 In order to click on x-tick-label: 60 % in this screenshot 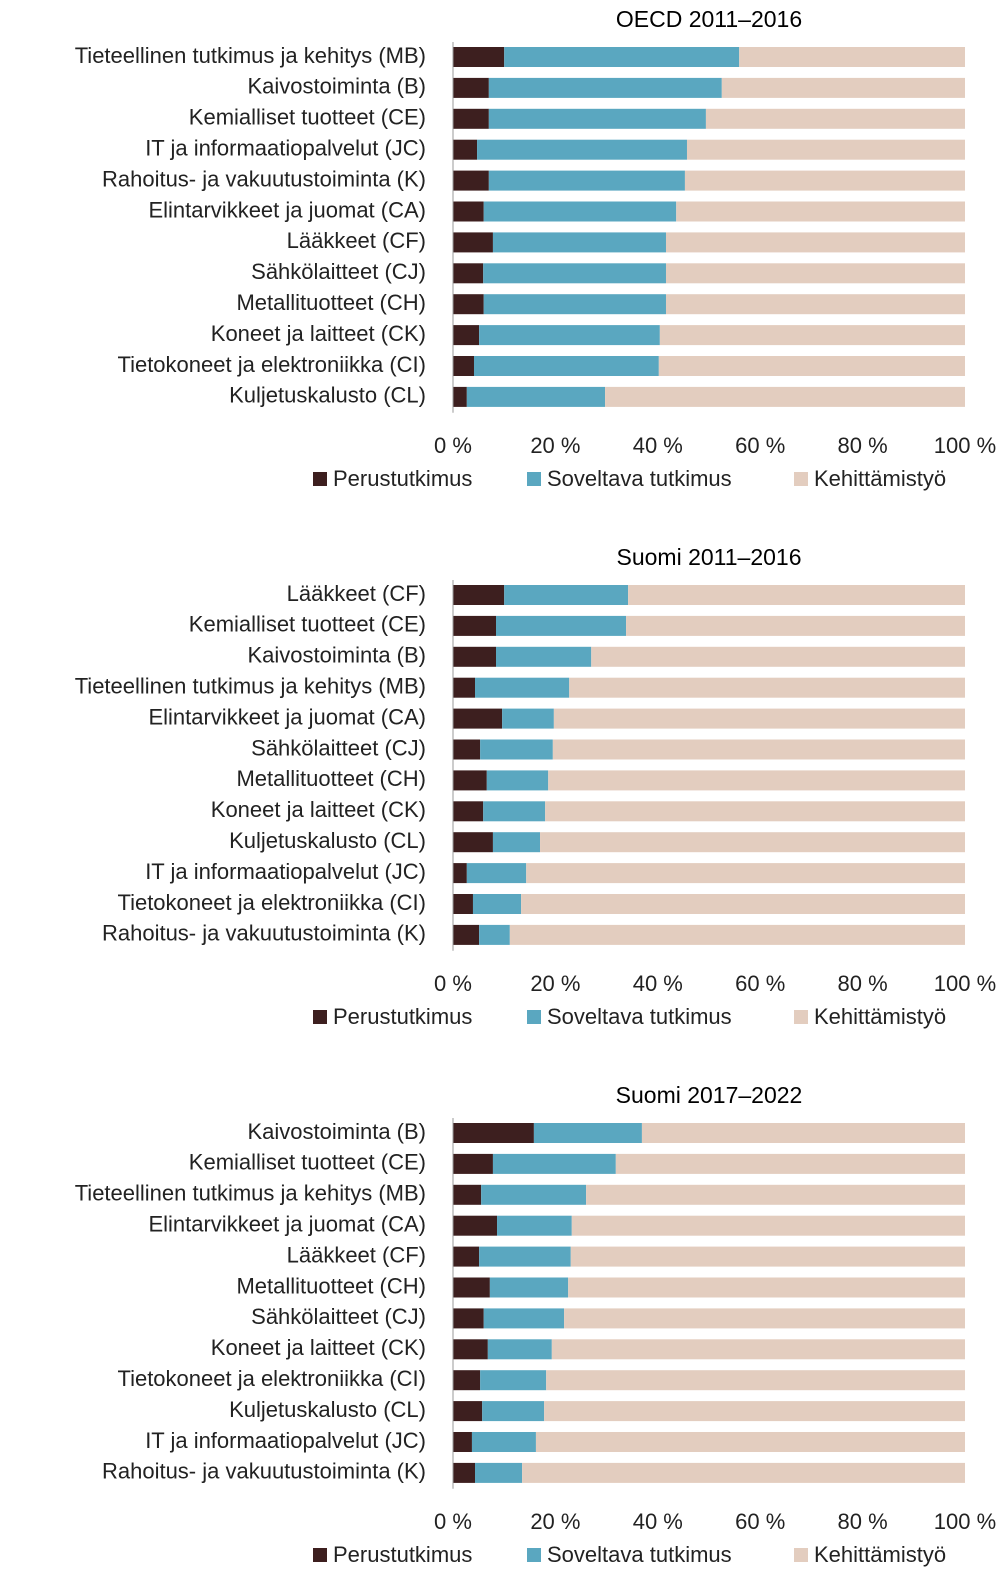, I will do `click(760, 983)`.